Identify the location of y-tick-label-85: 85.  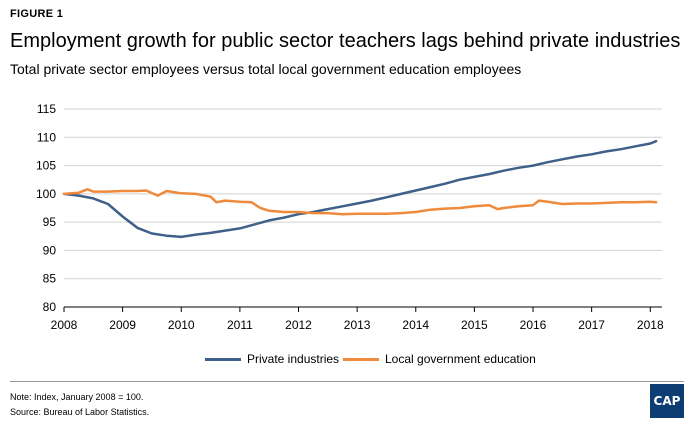
(50, 279).